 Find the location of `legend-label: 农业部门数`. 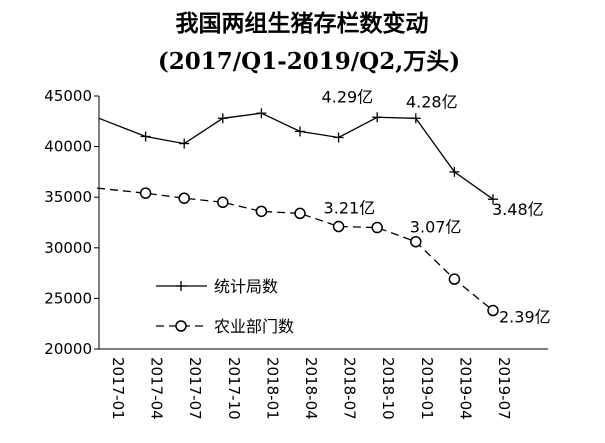

legend-label: 农业部门数 is located at coordinates (254, 326).